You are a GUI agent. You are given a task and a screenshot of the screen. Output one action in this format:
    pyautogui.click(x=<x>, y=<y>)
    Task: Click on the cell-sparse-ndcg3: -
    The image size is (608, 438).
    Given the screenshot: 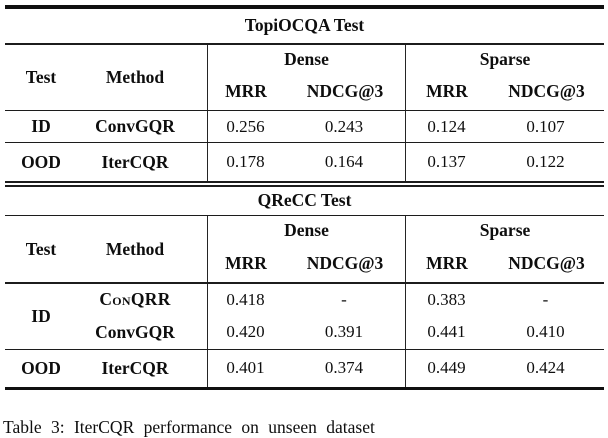 What is the action you would take?
    pyautogui.click(x=545, y=299)
    